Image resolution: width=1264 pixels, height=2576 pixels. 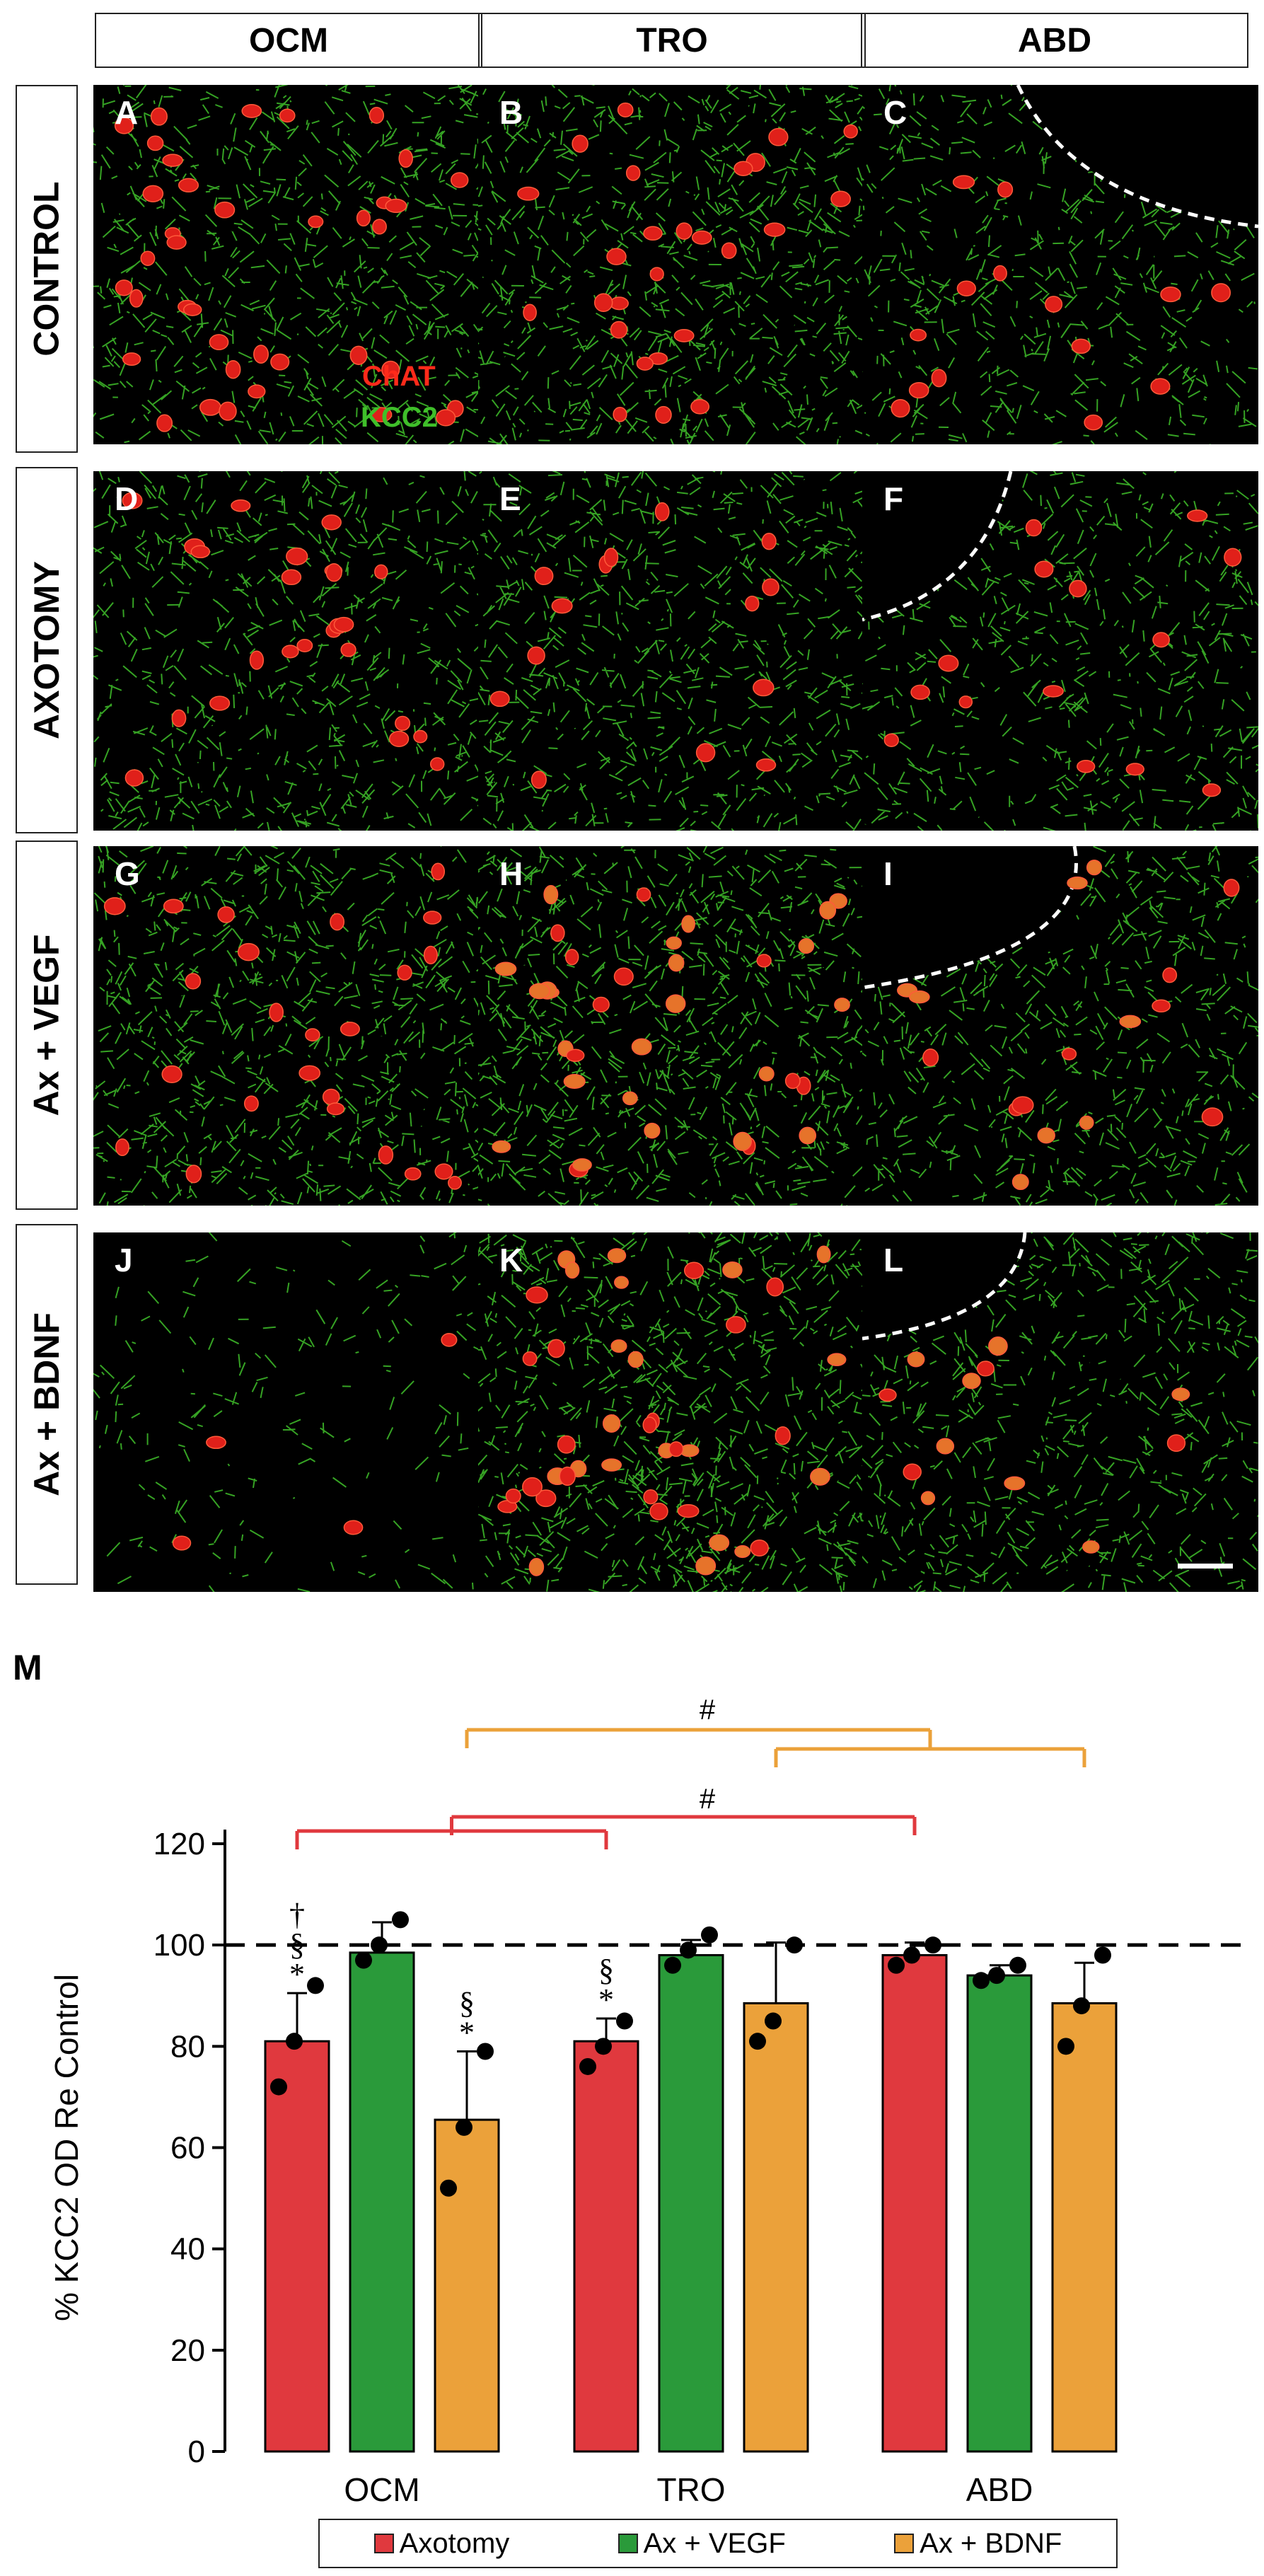 I want to click on legend-item-axotomy: Axotomy, so click(x=442, y=2543).